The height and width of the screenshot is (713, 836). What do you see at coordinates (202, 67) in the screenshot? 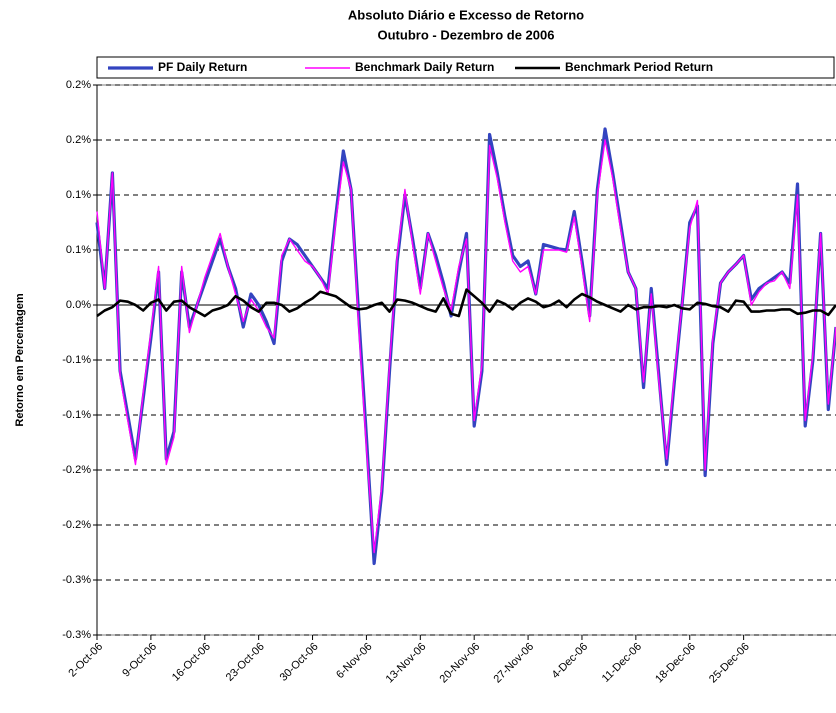
I see `legend-label: PF Daily Return` at bounding box center [202, 67].